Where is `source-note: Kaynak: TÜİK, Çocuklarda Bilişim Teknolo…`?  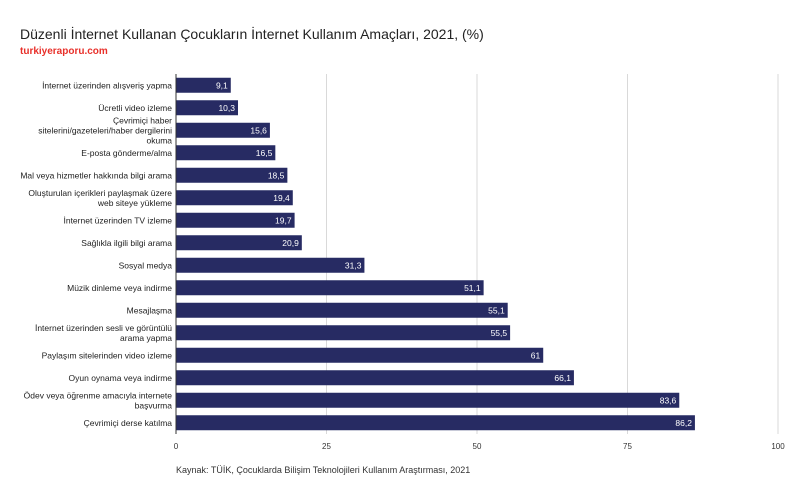
source-note: Kaynak: TÜİK, Çocuklarda Bilişim Teknolo… is located at coordinates (323, 470).